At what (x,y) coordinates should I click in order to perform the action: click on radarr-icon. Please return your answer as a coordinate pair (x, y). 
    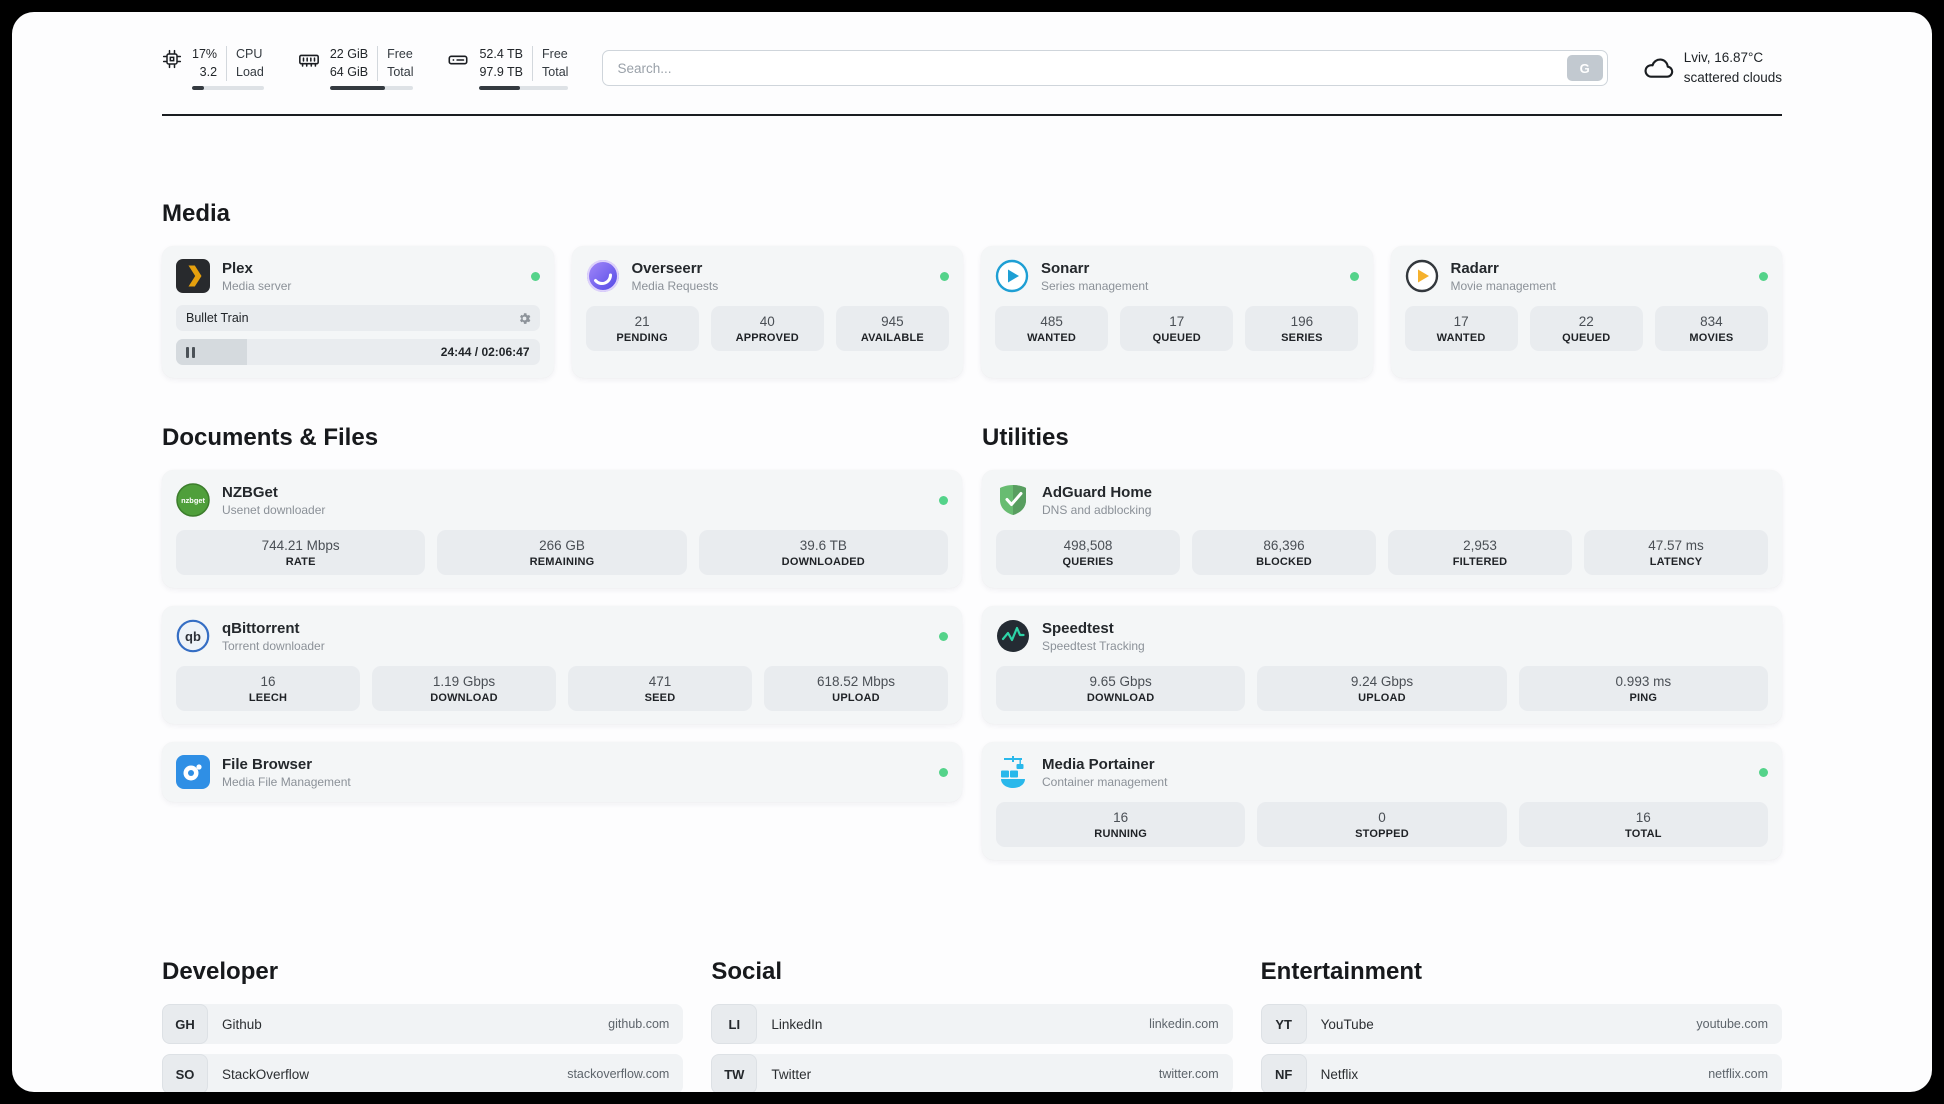
    Looking at the image, I should click on (1422, 276).